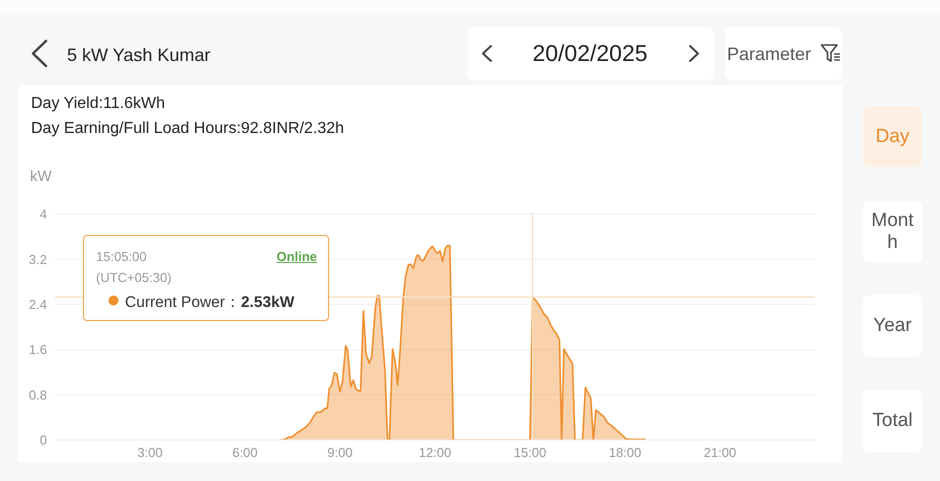 Image resolution: width=940 pixels, height=481 pixels. Describe the element at coordinates (41, 176) in the screenshot. I see `y-axis-title: kW` at that location.